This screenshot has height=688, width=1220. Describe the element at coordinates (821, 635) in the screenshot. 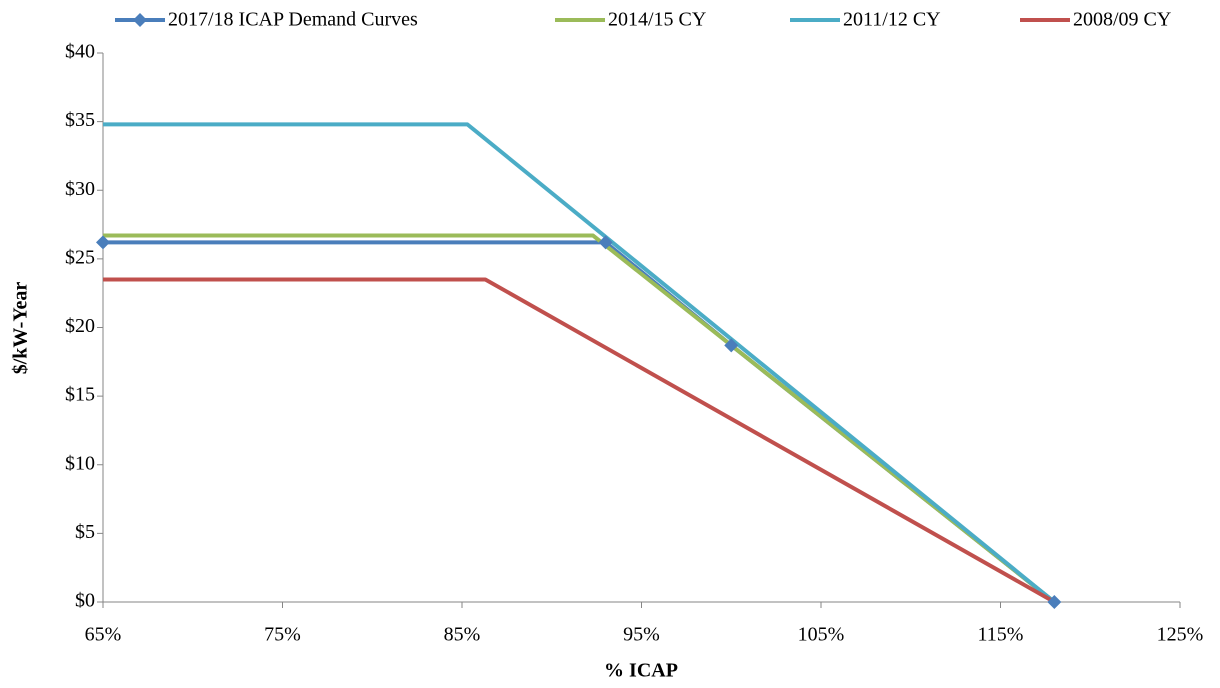

I see `x-tick-label: 105%` at that location.